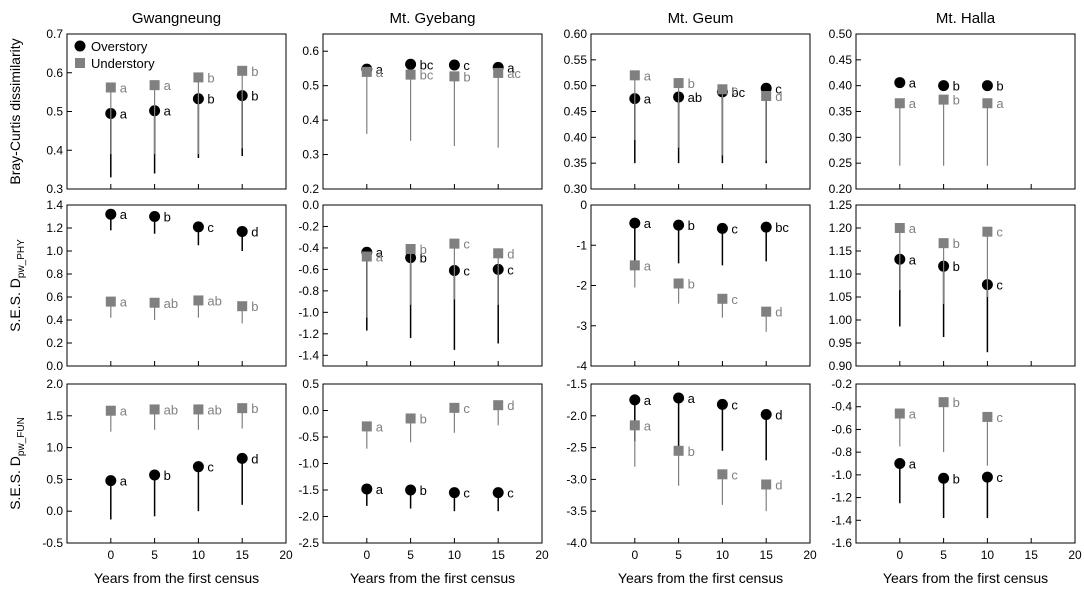 This screenshot has width=1084, height=592. What do you see at coordinates (778, 415) in the screenshot?
I see `overstory-letter: d` at bounding box center [778, 415].